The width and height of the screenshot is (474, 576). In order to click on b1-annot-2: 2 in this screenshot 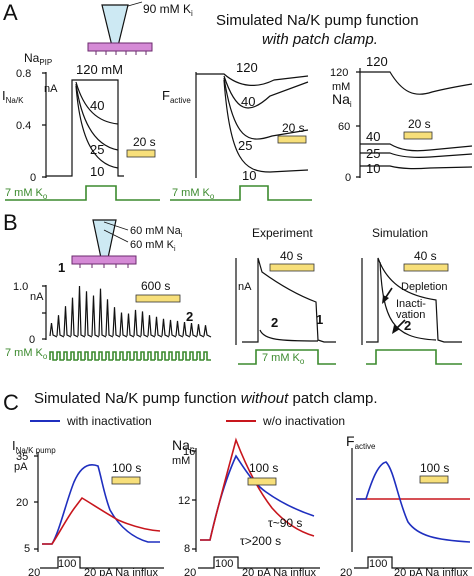, I will do `click(189, 316)`.